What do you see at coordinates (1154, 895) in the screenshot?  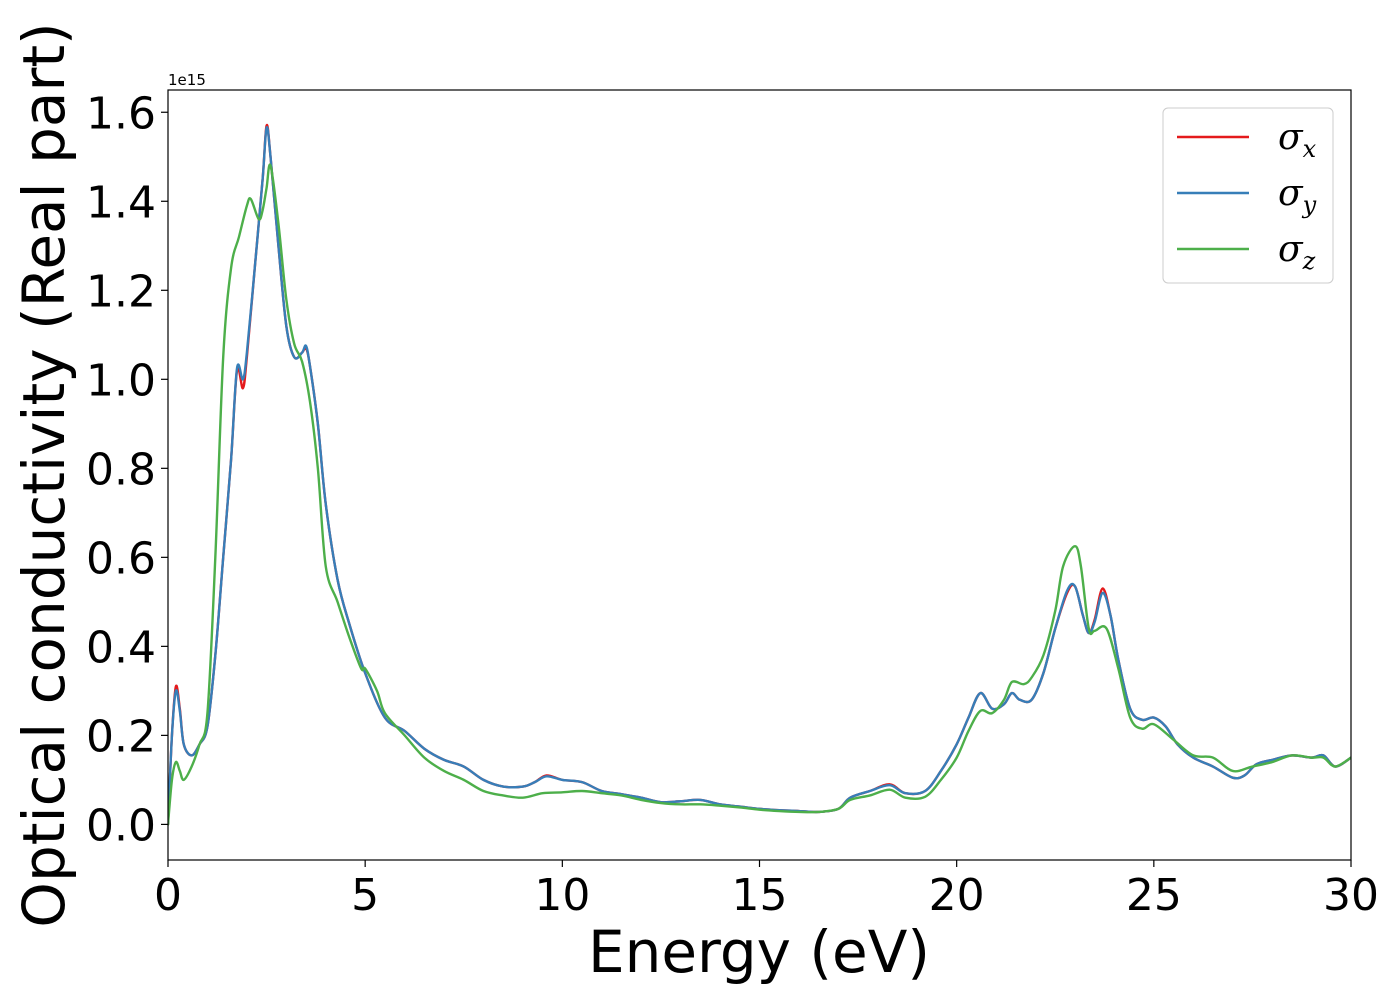 I see `x-tick-label: 25` at bounding box center [1154, 895].